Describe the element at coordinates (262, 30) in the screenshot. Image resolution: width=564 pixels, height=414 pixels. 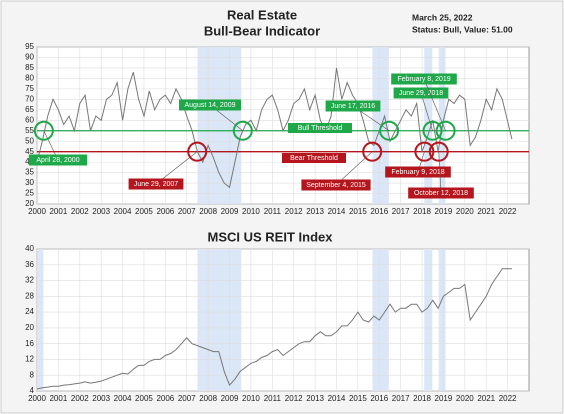
I see `chart-title: Bull-Bear Indicator` at that location.